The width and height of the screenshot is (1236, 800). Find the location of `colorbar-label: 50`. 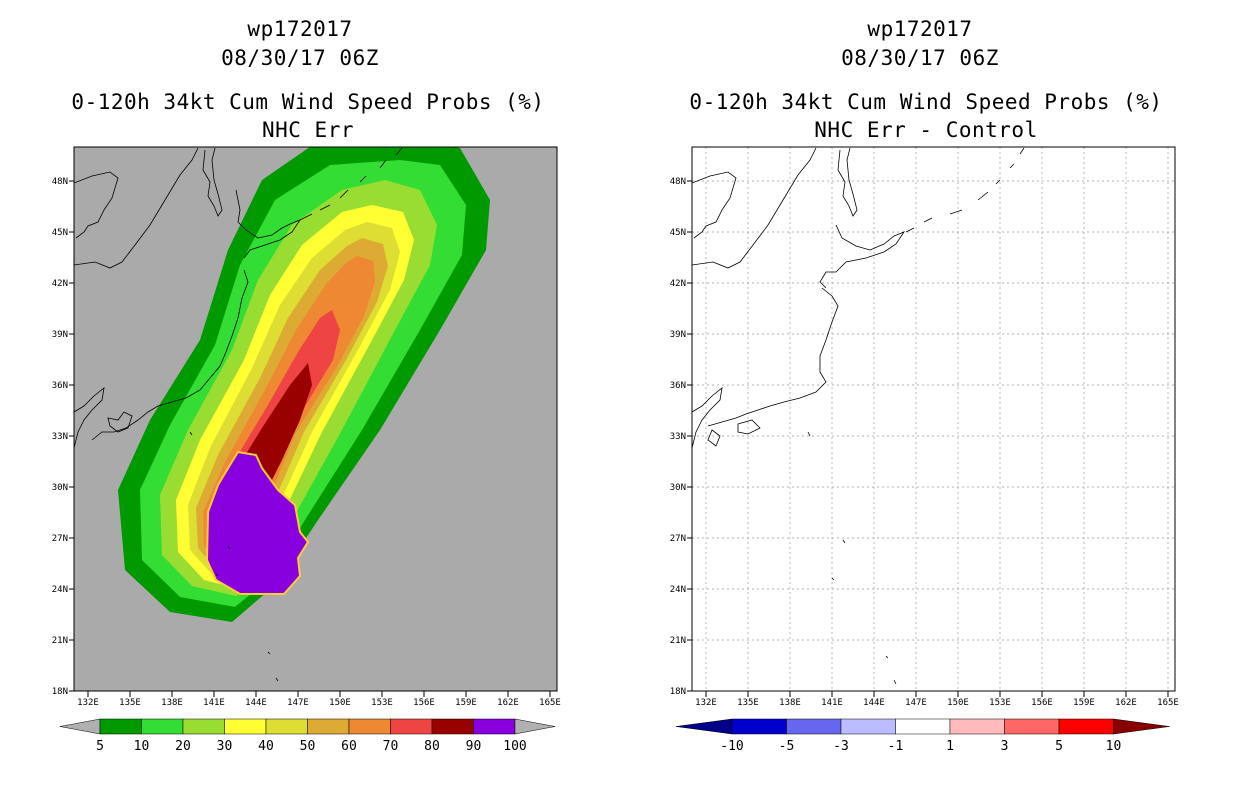

colorbar-label: 50 is located at coordinates (308, 746).